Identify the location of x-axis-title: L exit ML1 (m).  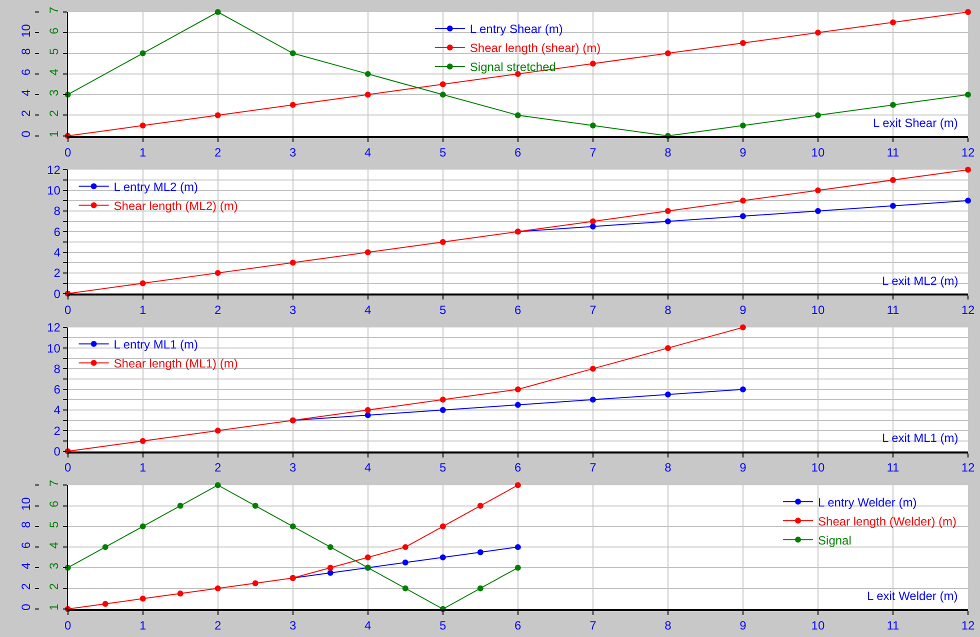
(920, 438).